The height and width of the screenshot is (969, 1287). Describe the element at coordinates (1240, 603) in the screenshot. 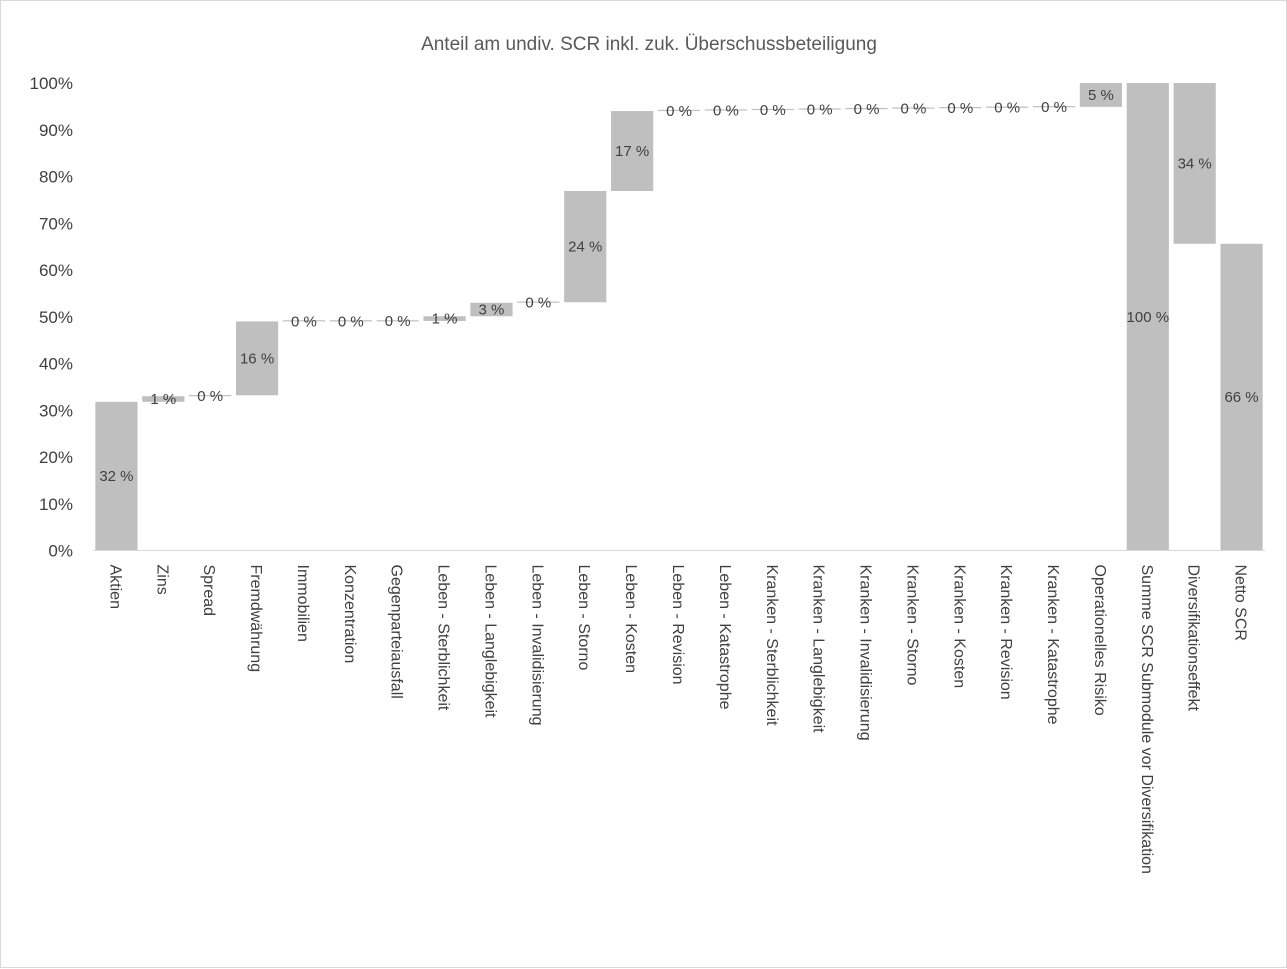

I see `x-tick-label: Netto SCR` at that location.